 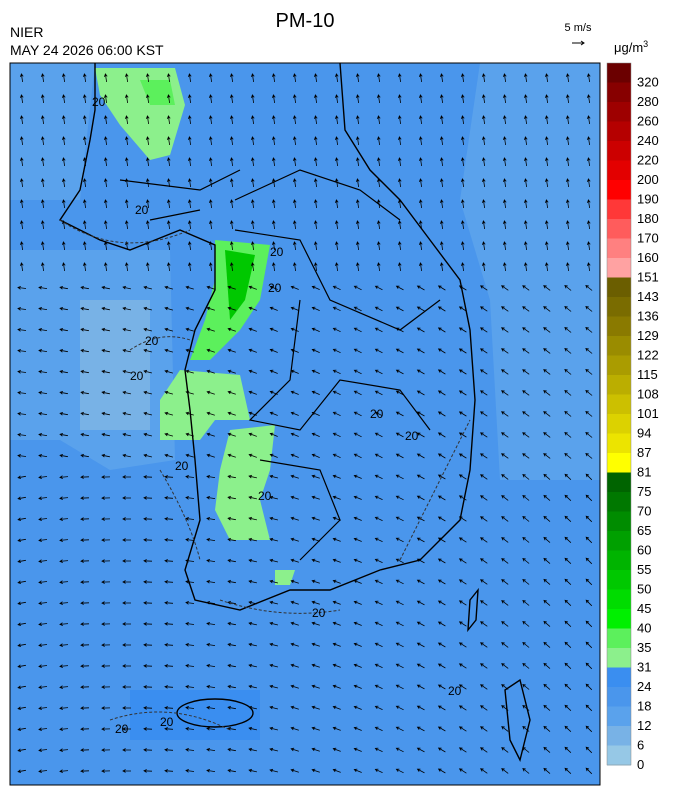 What do you see at coordinates (142, 210) in the screenshot?
I see `contour-label: 20` at bounding box center [142, 210].